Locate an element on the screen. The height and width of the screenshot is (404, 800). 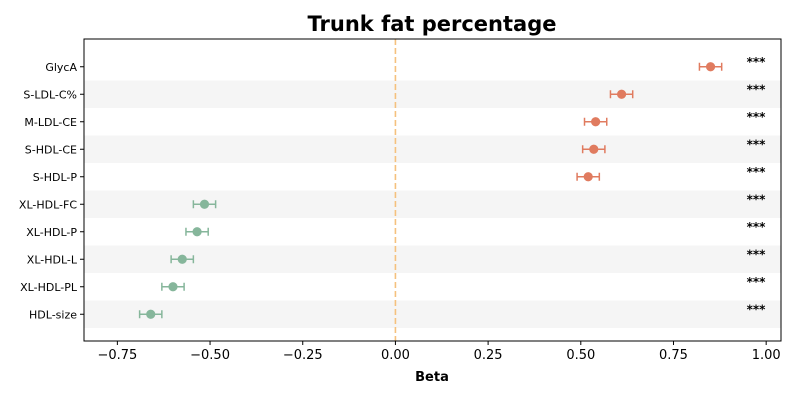
x-tick-label: 0.50 is located at coordinates (580, 355).